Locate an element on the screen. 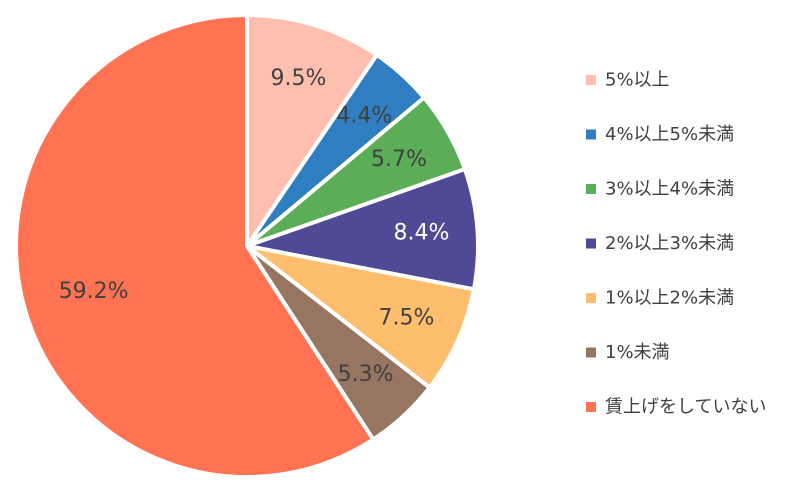 Image resolution: width=800 pixels, height=493 pixels. legend-label-3: 2%以上3%未満 is located at coordinates (669, 243).